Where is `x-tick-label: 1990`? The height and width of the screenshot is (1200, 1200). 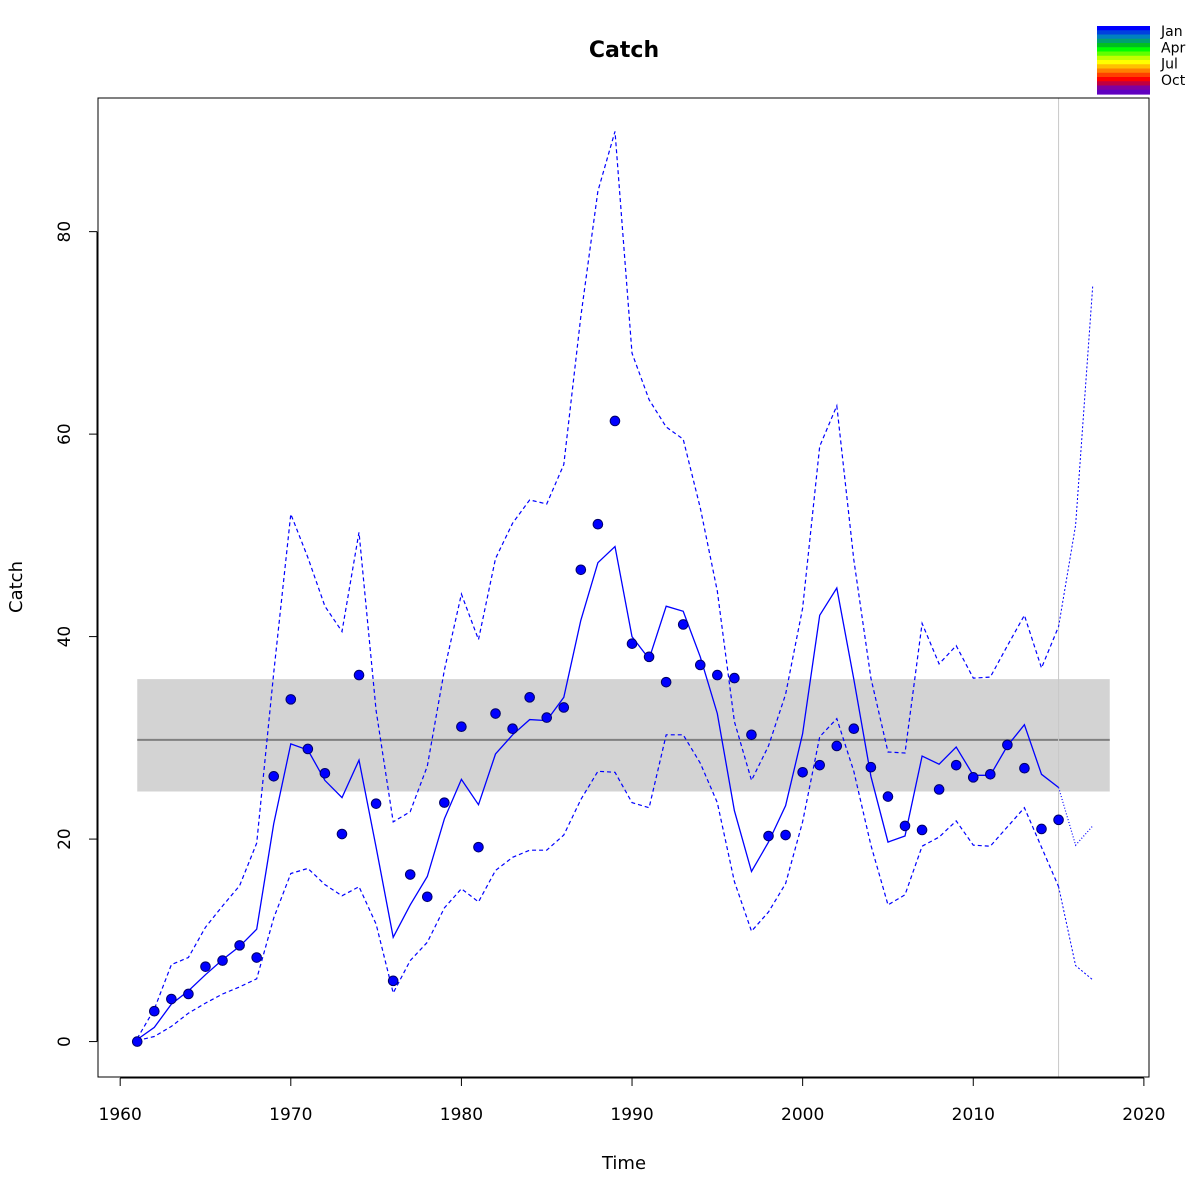
x-tick-label: 1990 is located at coordinates (631, 1115).